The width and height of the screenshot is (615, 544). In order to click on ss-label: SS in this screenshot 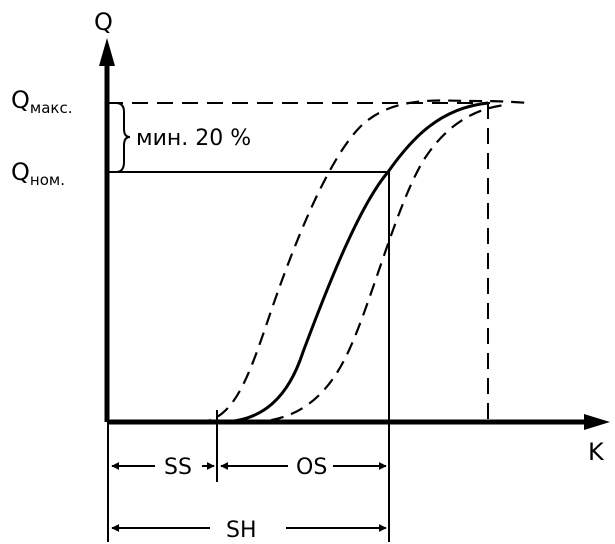, I will do `click(178, 467)`.